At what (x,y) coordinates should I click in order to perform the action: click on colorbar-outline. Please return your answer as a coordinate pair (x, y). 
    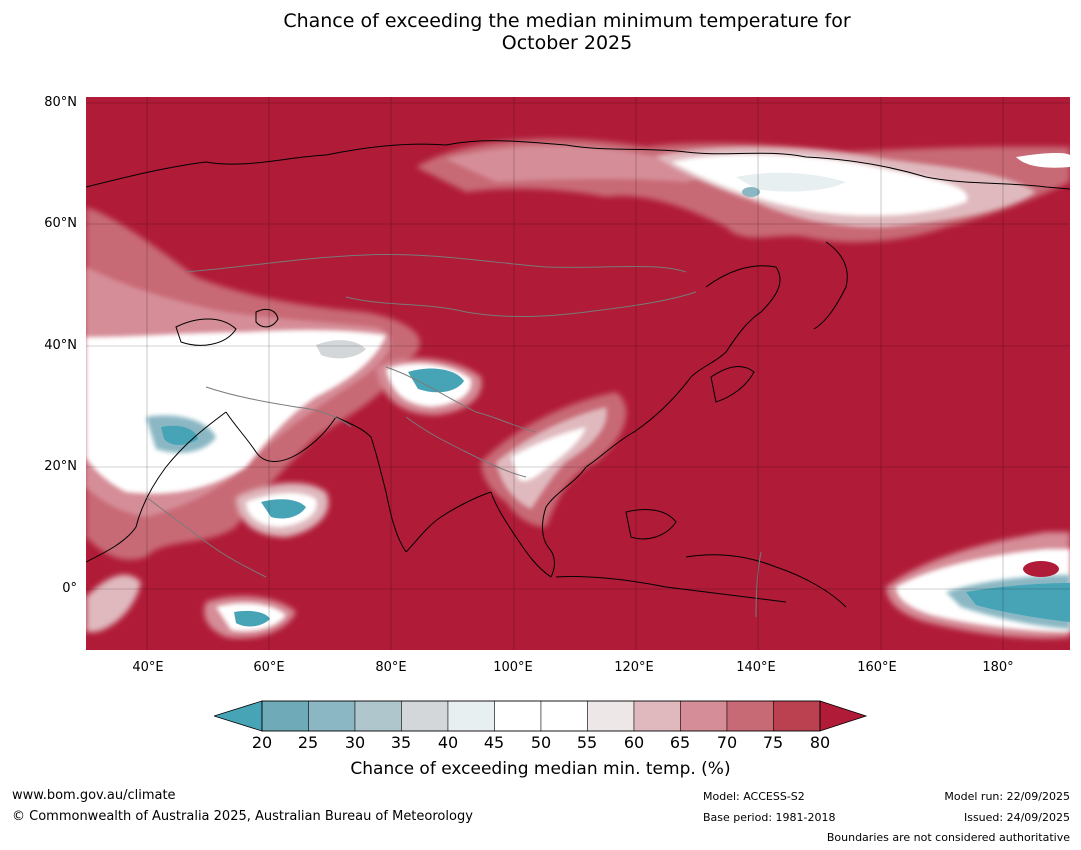
    Looking at the image, I should click on (541, 716).